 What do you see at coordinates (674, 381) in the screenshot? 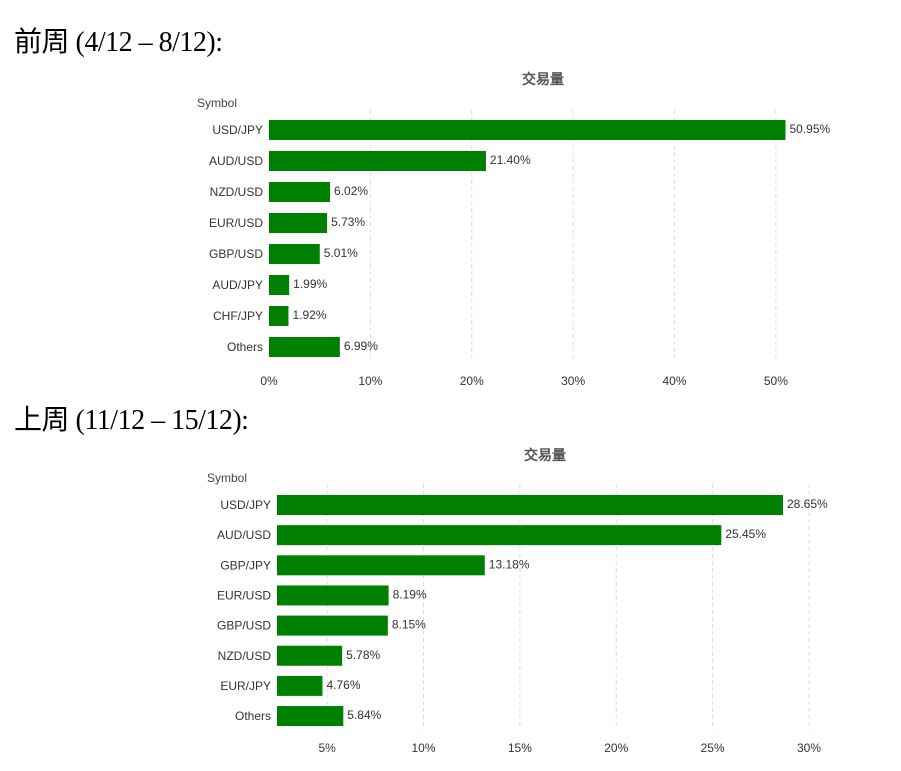
I see `x-tick-label: 40%` at bounding box center [674, 381].